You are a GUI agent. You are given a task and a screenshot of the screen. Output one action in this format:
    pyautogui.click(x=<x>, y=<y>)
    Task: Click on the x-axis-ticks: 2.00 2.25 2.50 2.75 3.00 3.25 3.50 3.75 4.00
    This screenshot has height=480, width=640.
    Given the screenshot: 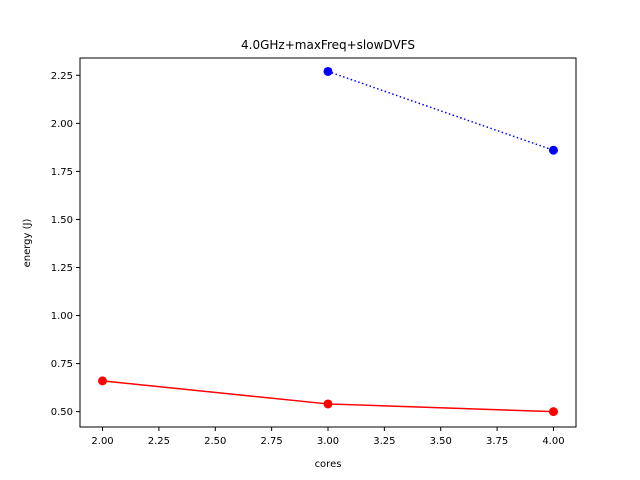 What is the action you would take?
    pyautogui.click(x=328, y=437)
    